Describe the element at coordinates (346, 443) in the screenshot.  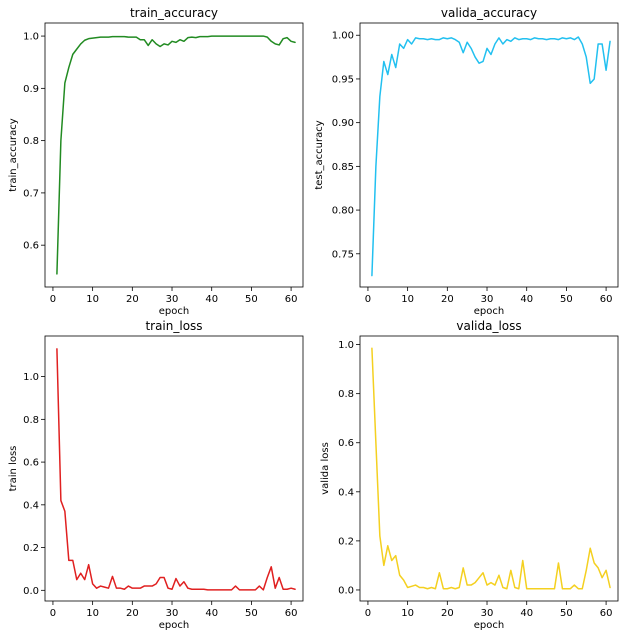
I see `valida_loss-ytick-label: 0.6` at that location.